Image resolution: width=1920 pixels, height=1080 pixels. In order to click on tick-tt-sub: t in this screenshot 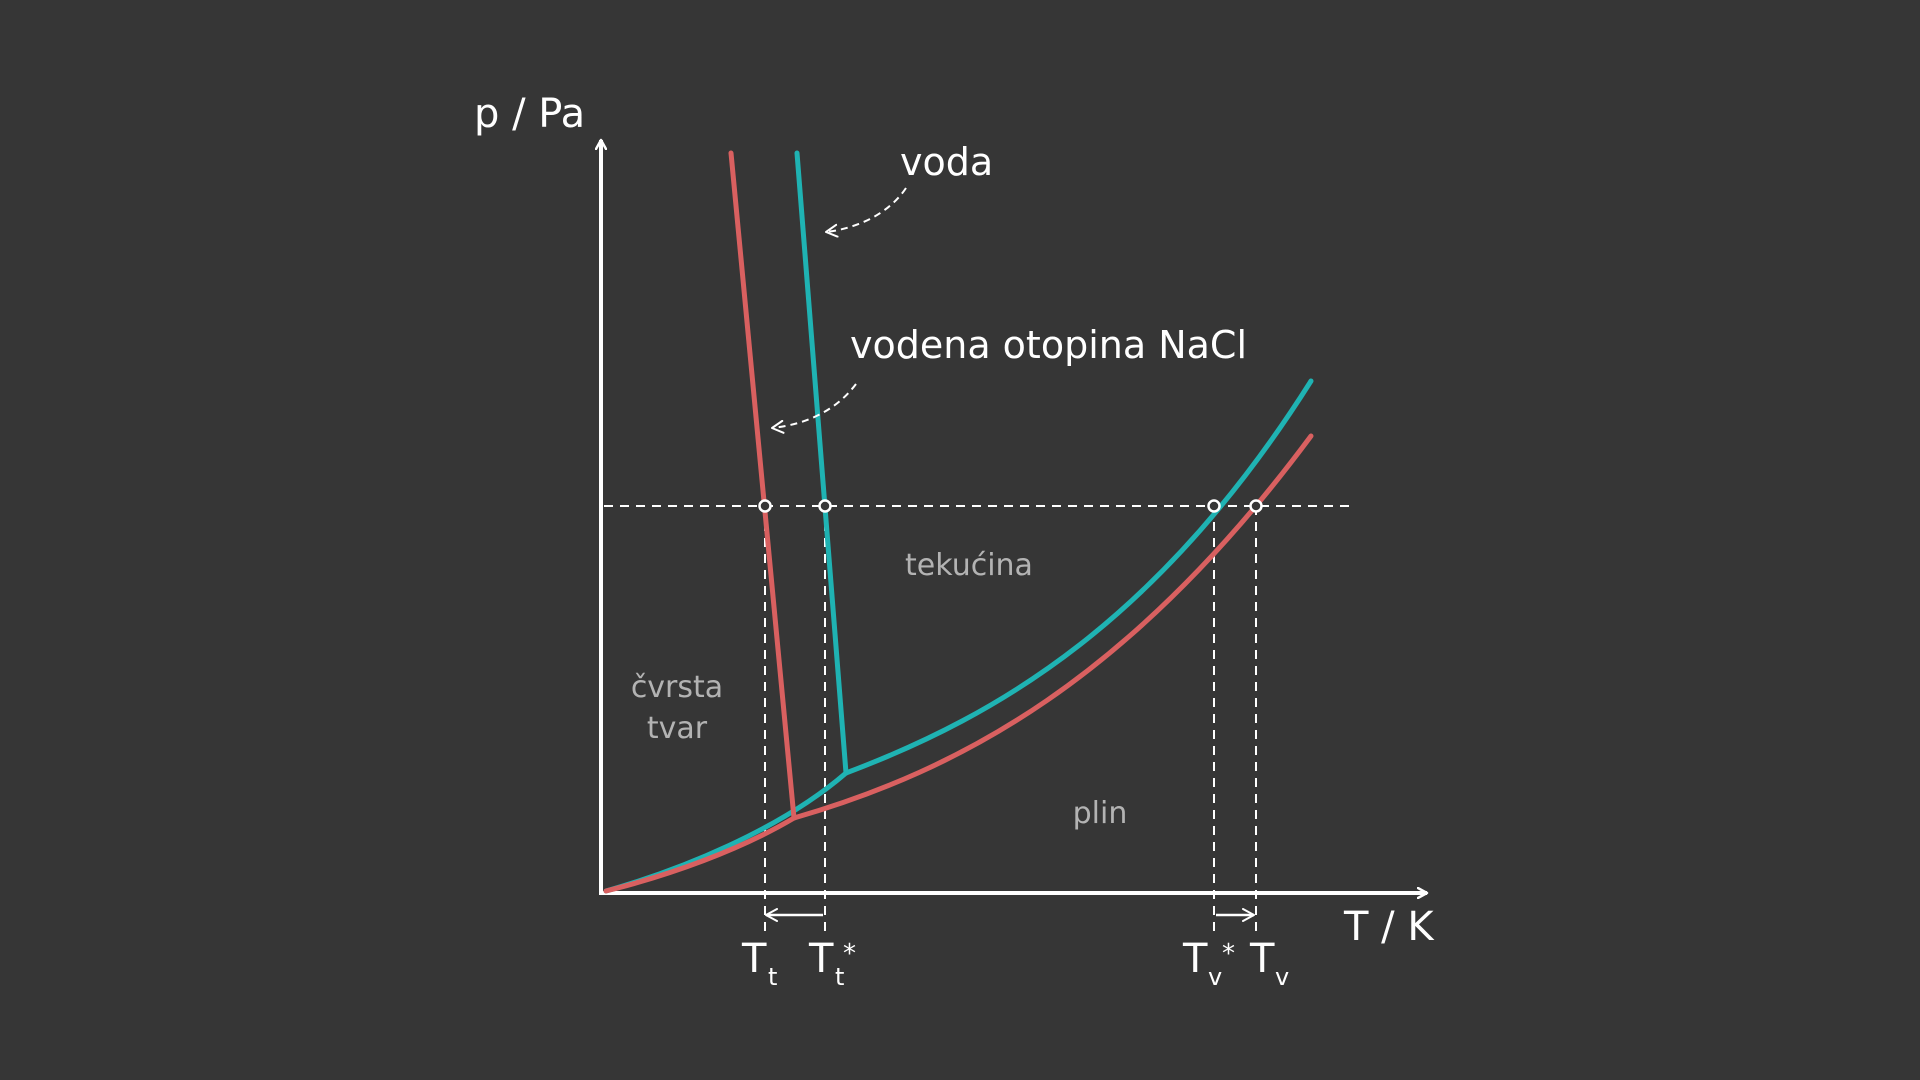, I will do `click(772, 977)`.